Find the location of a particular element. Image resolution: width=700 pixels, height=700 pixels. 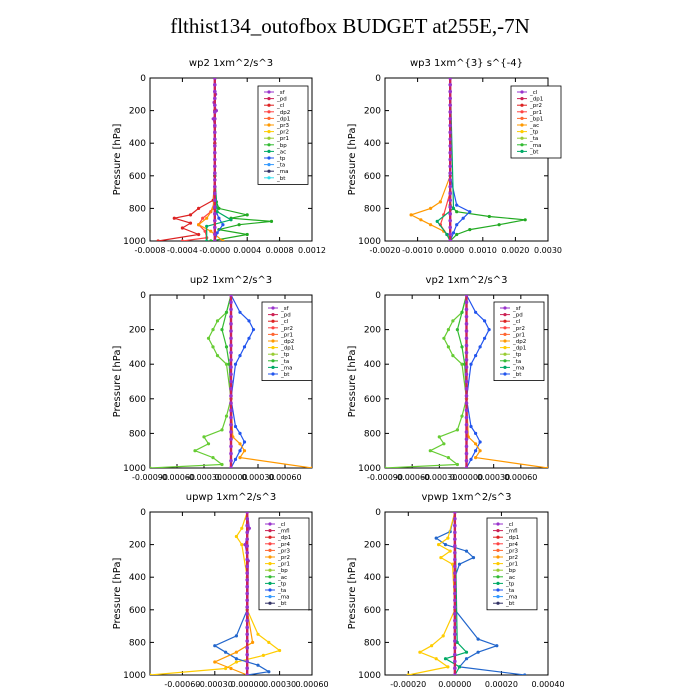

plot-frame is located at coordinates (231, 159).